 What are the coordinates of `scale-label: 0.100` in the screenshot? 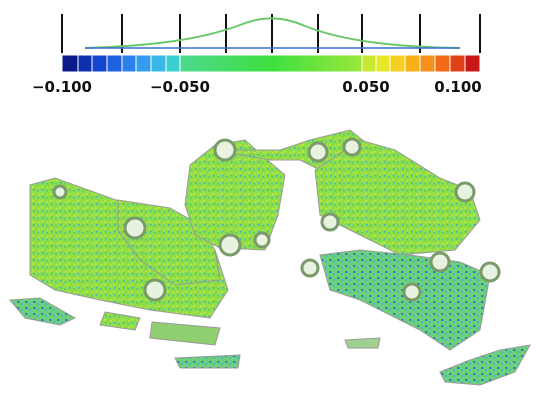 It's located at (457, 87).